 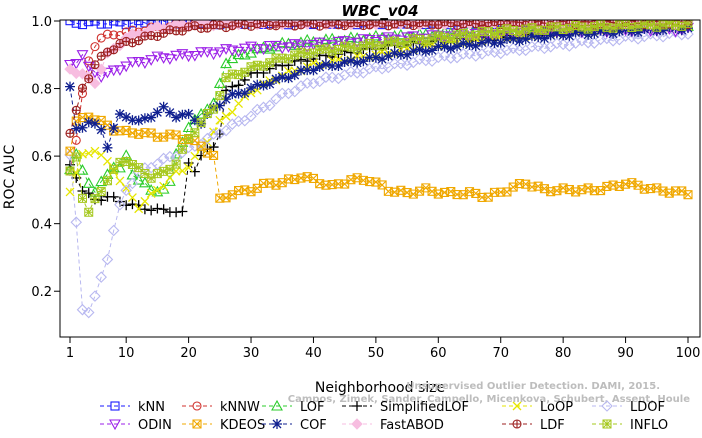 What do you see at coordinates (240, 407) in the screenshot?
I see `legend-label: kNNW` at bounding box center [240, 407].